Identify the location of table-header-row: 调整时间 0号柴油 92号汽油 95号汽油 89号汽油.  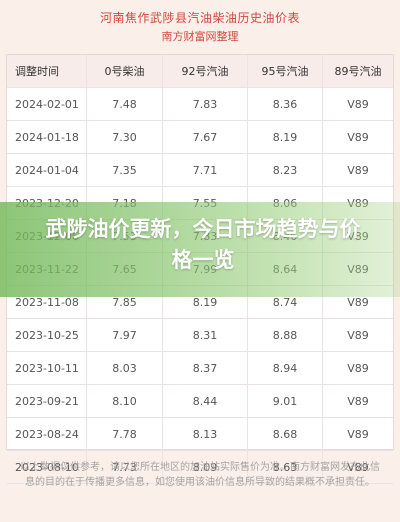
(200, 71).